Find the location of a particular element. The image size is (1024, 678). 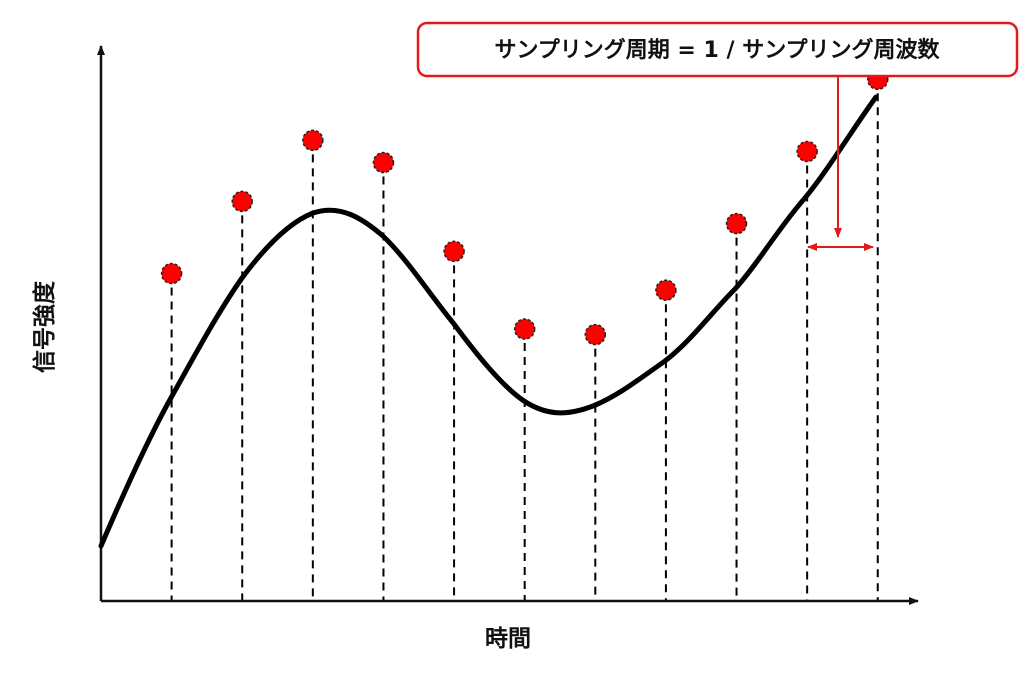

callout-text: サンプリング周期 = 1 / サンプリング周波数 is located at coordinates (717, 50).